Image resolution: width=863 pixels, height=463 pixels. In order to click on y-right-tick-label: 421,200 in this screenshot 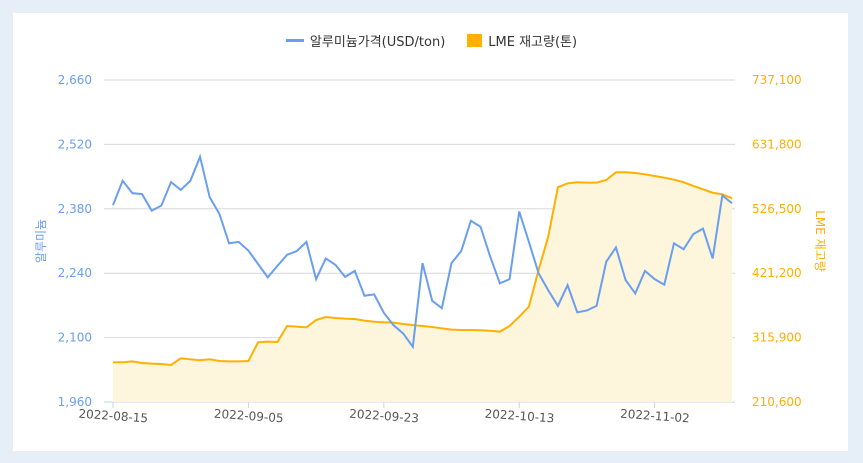, I will do `click(777, 273)`.